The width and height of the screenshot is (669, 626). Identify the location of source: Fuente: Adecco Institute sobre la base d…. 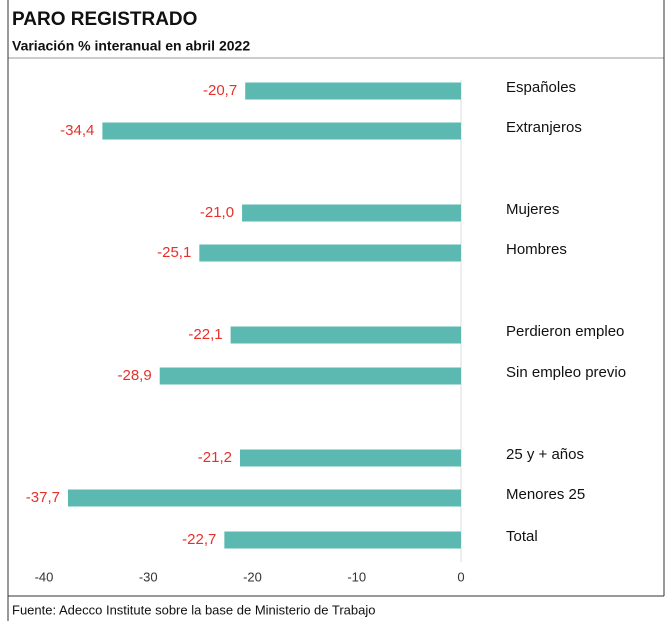
(194, 609).